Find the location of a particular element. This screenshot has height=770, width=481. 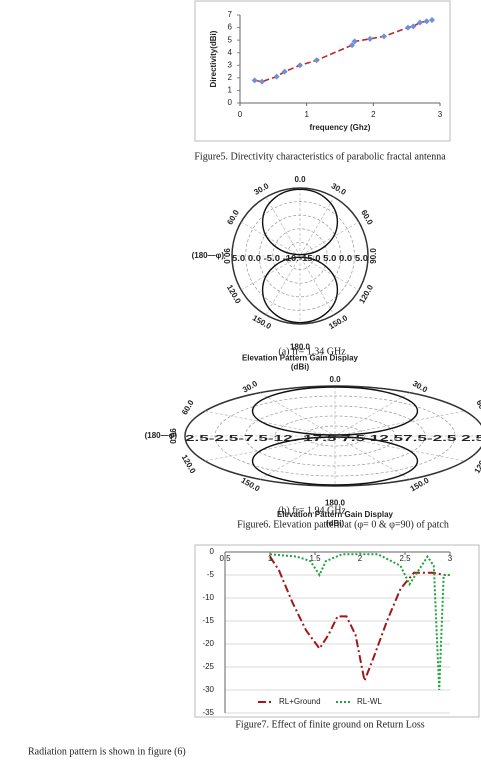

y-tick-label: 3 is located at coordinates (230, 64).